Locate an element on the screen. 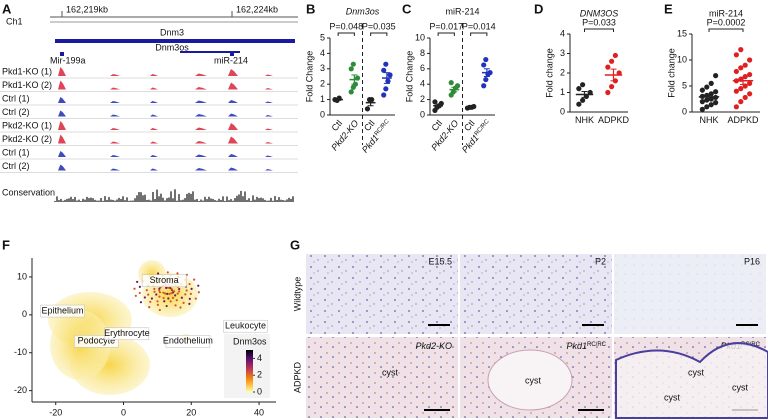 Image resolution: width=768 pixels, height=420 pixels. label-name: ADPKD is located at coordinates (743, 120).